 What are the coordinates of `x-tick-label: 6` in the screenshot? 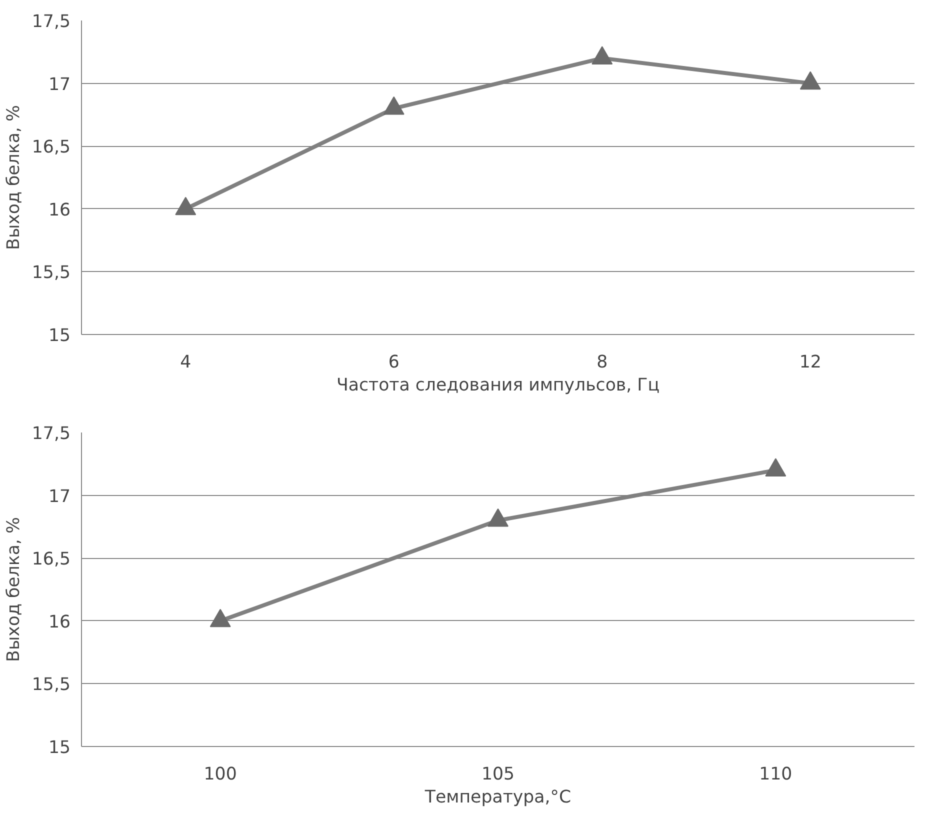 It's located at (394, 362).